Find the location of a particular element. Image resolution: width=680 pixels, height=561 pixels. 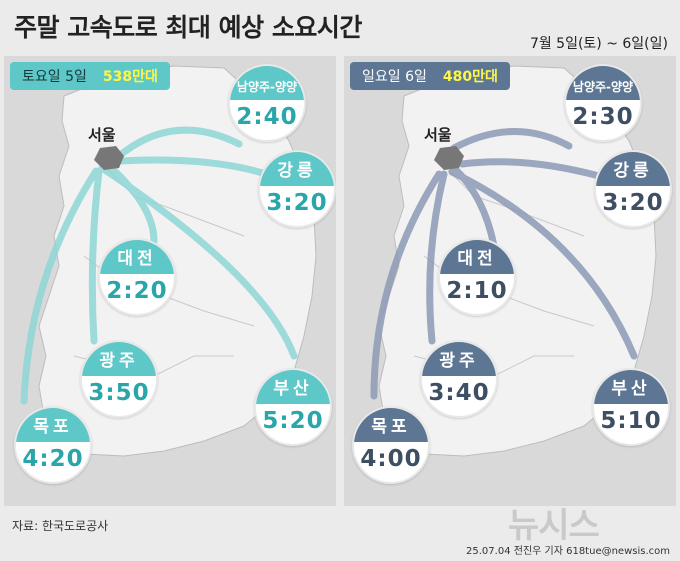

source-note: 자료: 한국도로공사 is located at coordinates (60, 526).